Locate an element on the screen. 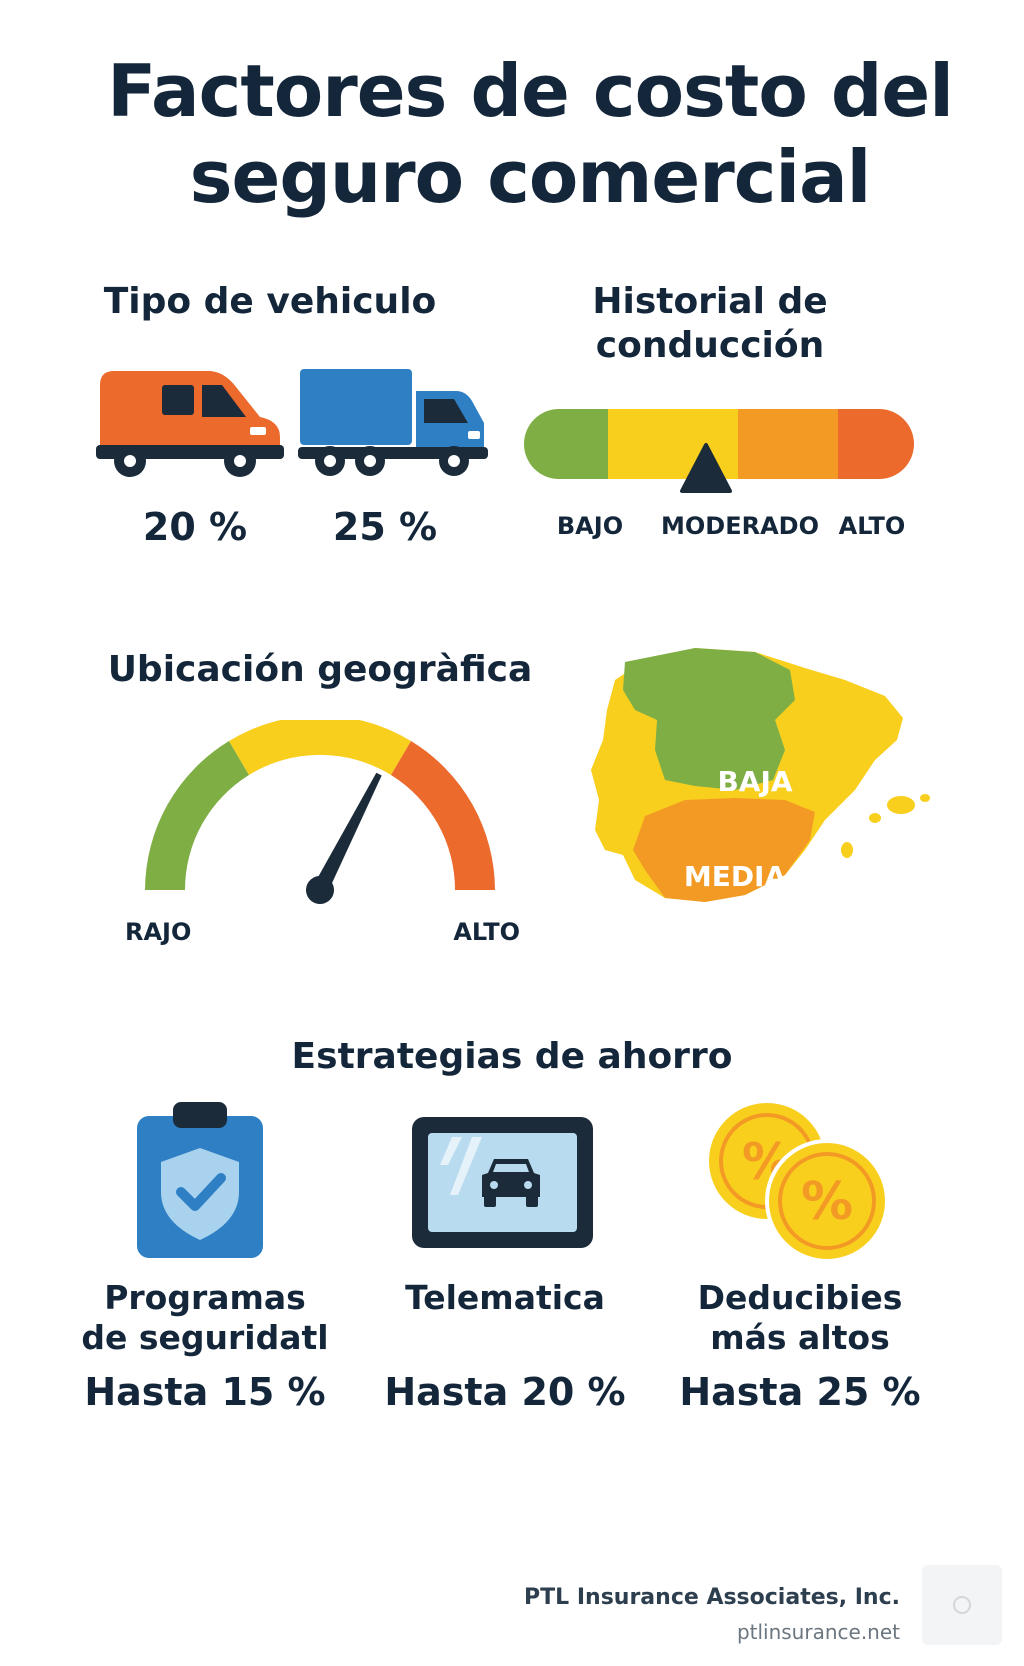  strategy-telematics-name: Telematica is located at coordinates (505, 1298).